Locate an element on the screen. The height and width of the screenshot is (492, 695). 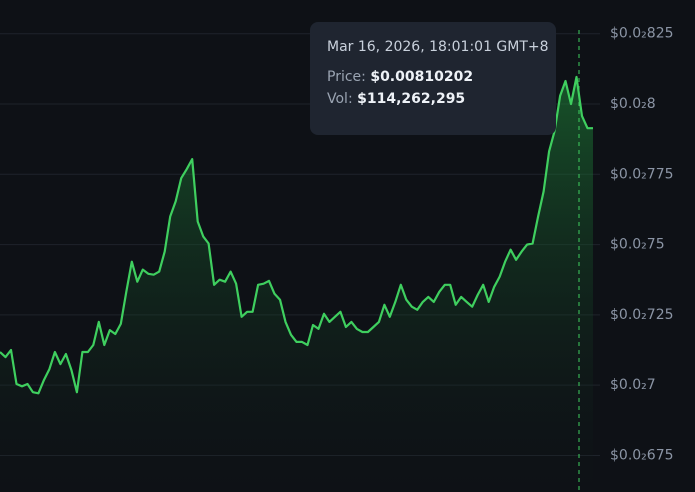
vol-value: $114,262,295 is located at coordinates (411, 99).